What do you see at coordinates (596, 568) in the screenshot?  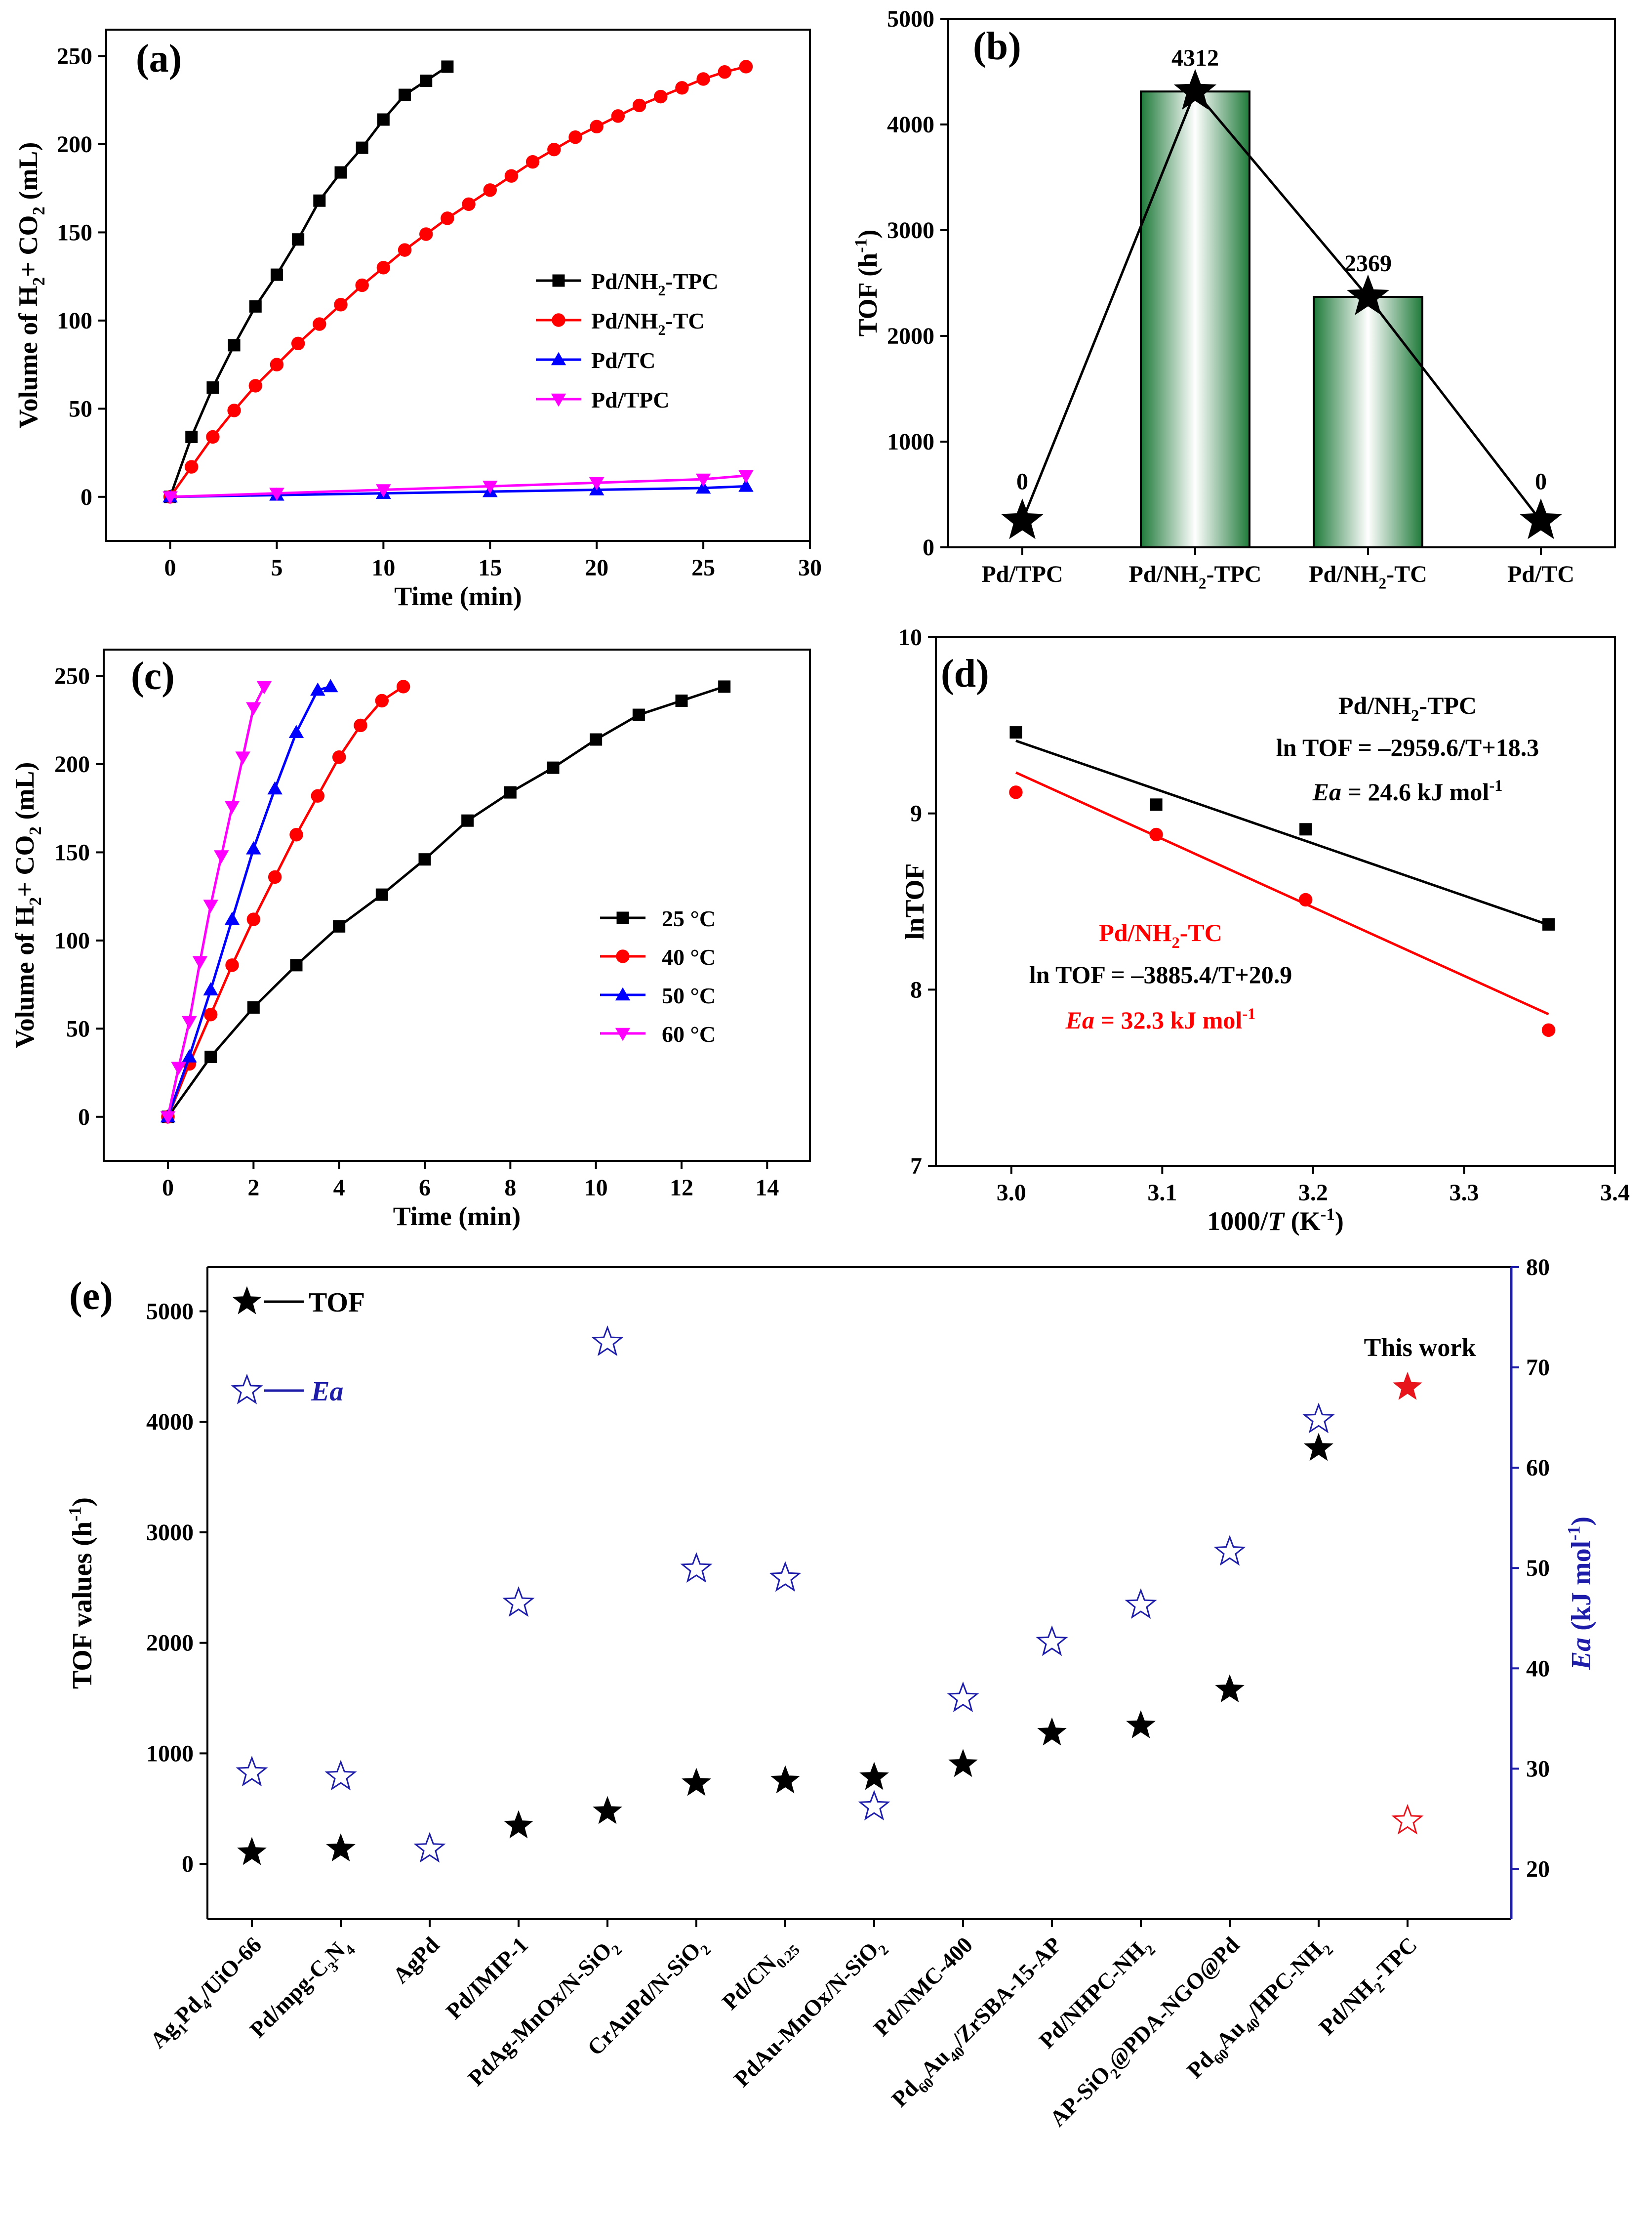 I see `x-tick-label: 20` at bounding box center [596, 568].